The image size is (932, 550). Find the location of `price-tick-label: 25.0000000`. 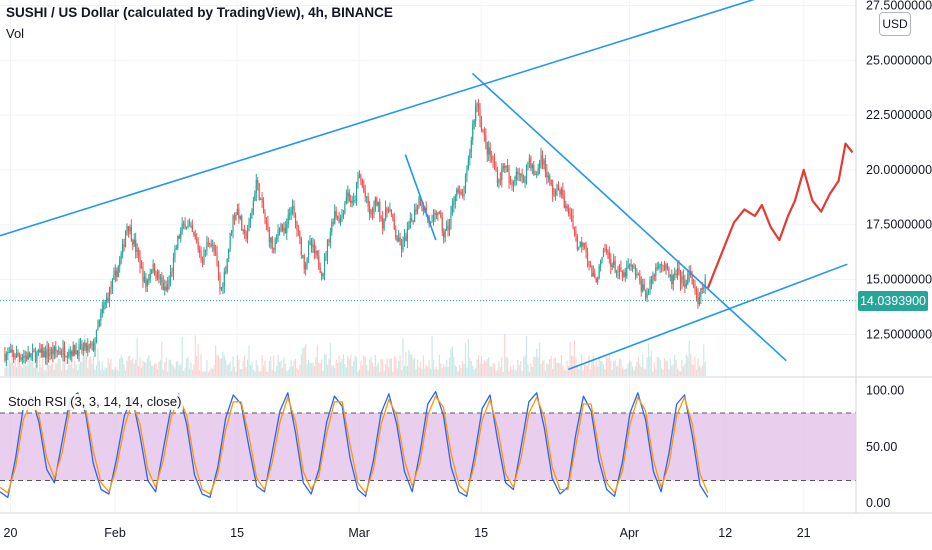

price-tick-label: 25.0000000 is located at coordinates (899, 60).